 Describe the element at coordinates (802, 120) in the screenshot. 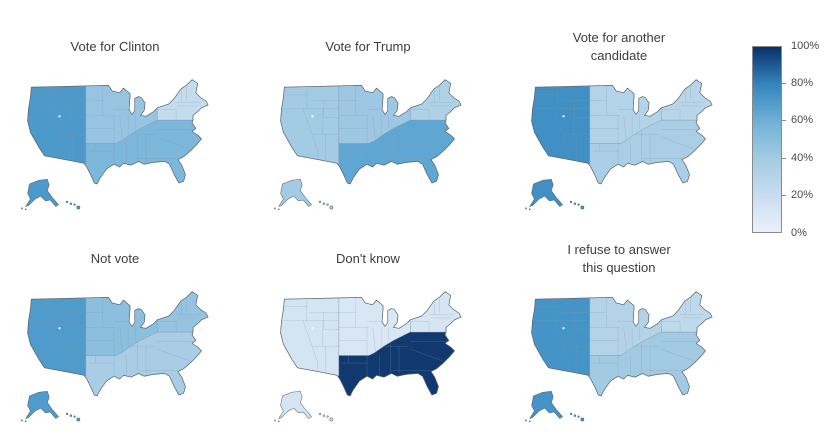

I see `colorbar-label-60: 60%` at that location.